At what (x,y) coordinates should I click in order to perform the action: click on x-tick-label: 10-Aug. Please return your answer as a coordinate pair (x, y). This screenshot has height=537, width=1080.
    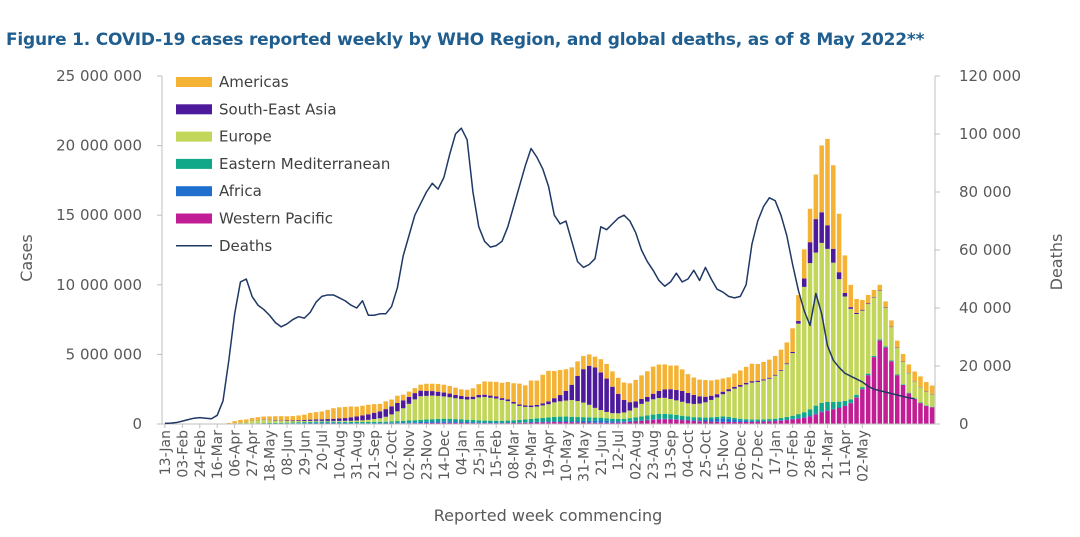
    Looking at the image, I should click on (340, 455).